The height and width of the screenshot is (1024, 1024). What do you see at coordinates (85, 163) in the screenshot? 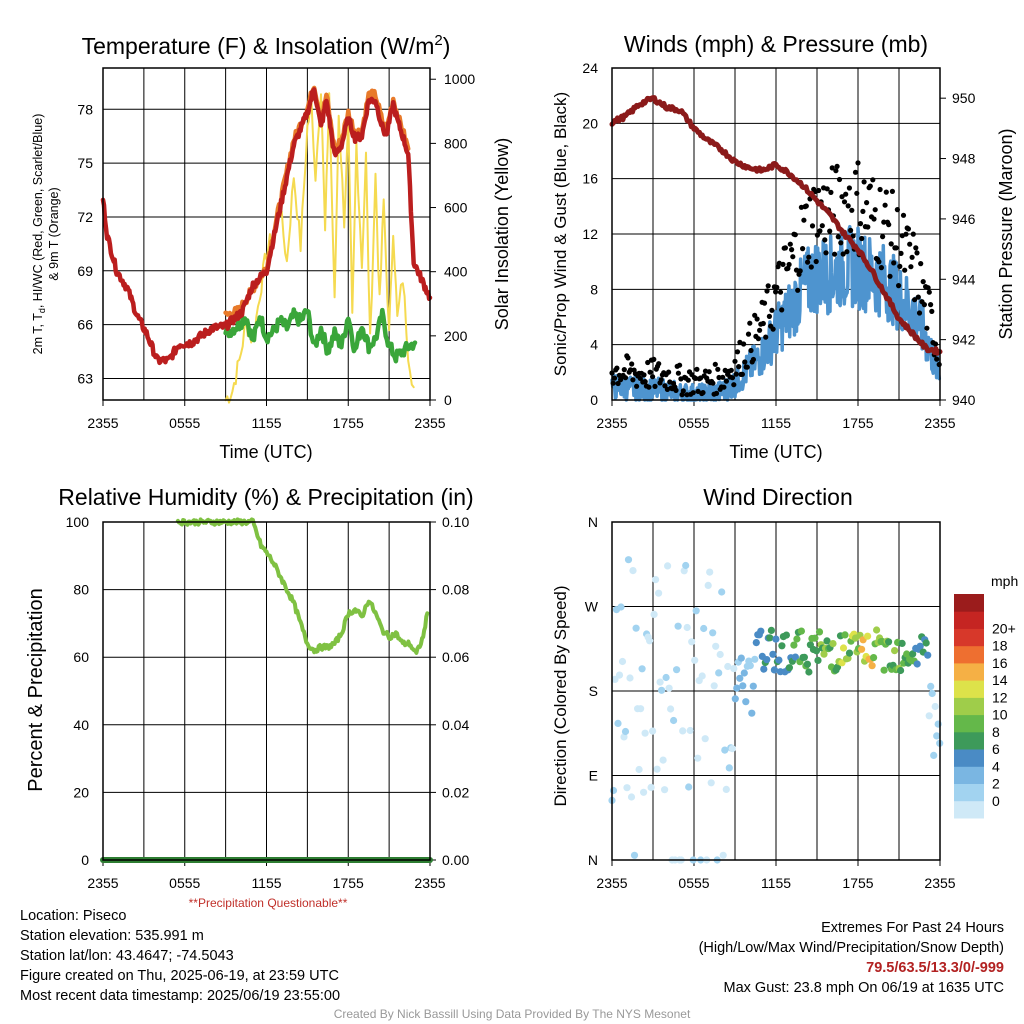
I see `y-tick-label: 75` at bounding box center [85, 163].